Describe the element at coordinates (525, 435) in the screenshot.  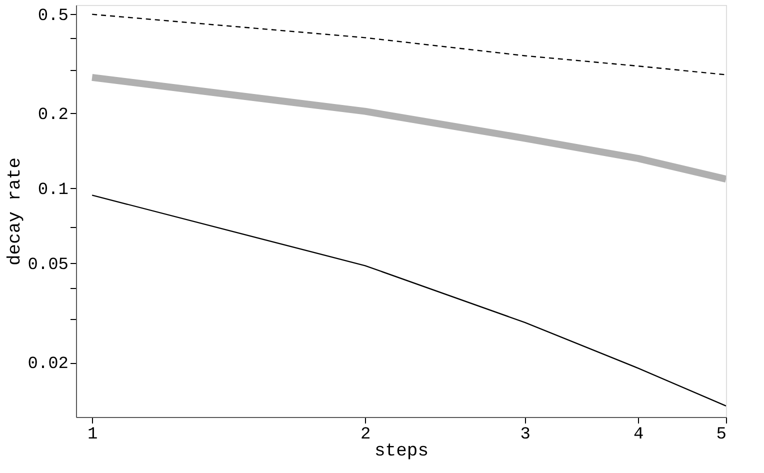
I see `x-tick-label: 3` at that location.